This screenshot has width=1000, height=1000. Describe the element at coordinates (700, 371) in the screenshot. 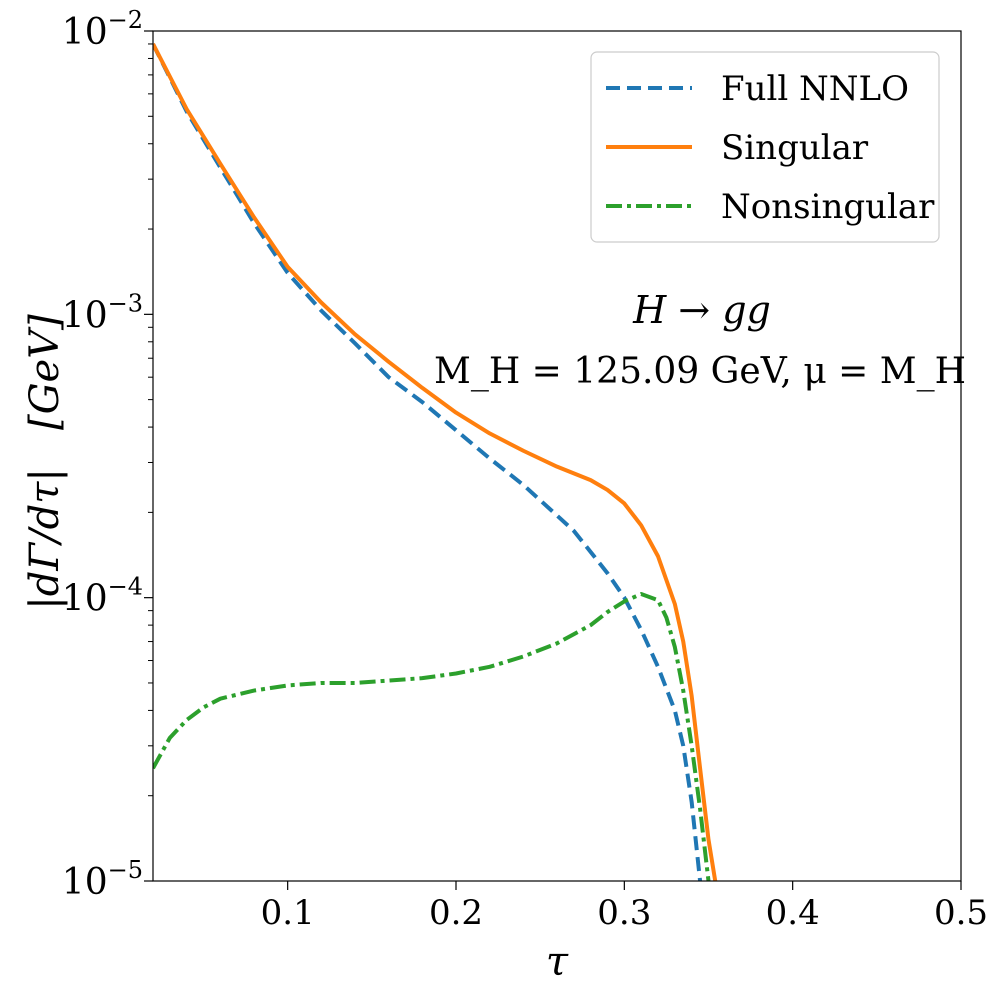

I see `annotation-params: M_H = 125.09 GeV, μ = M_H` at that location.